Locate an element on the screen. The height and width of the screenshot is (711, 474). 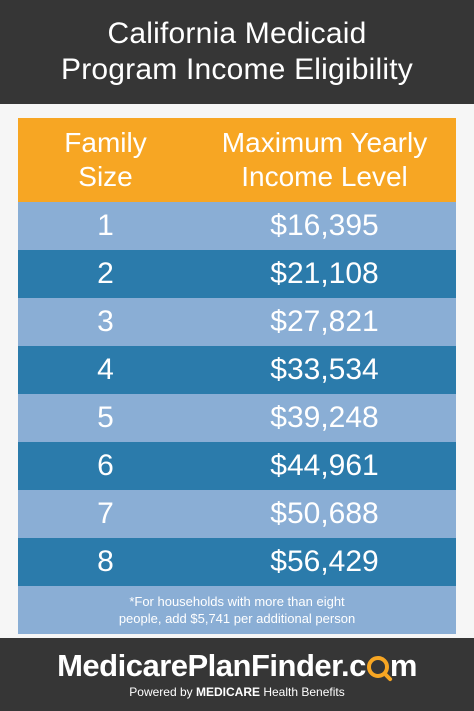
brand-name-part-2: m is located at coordinates (403, 665).